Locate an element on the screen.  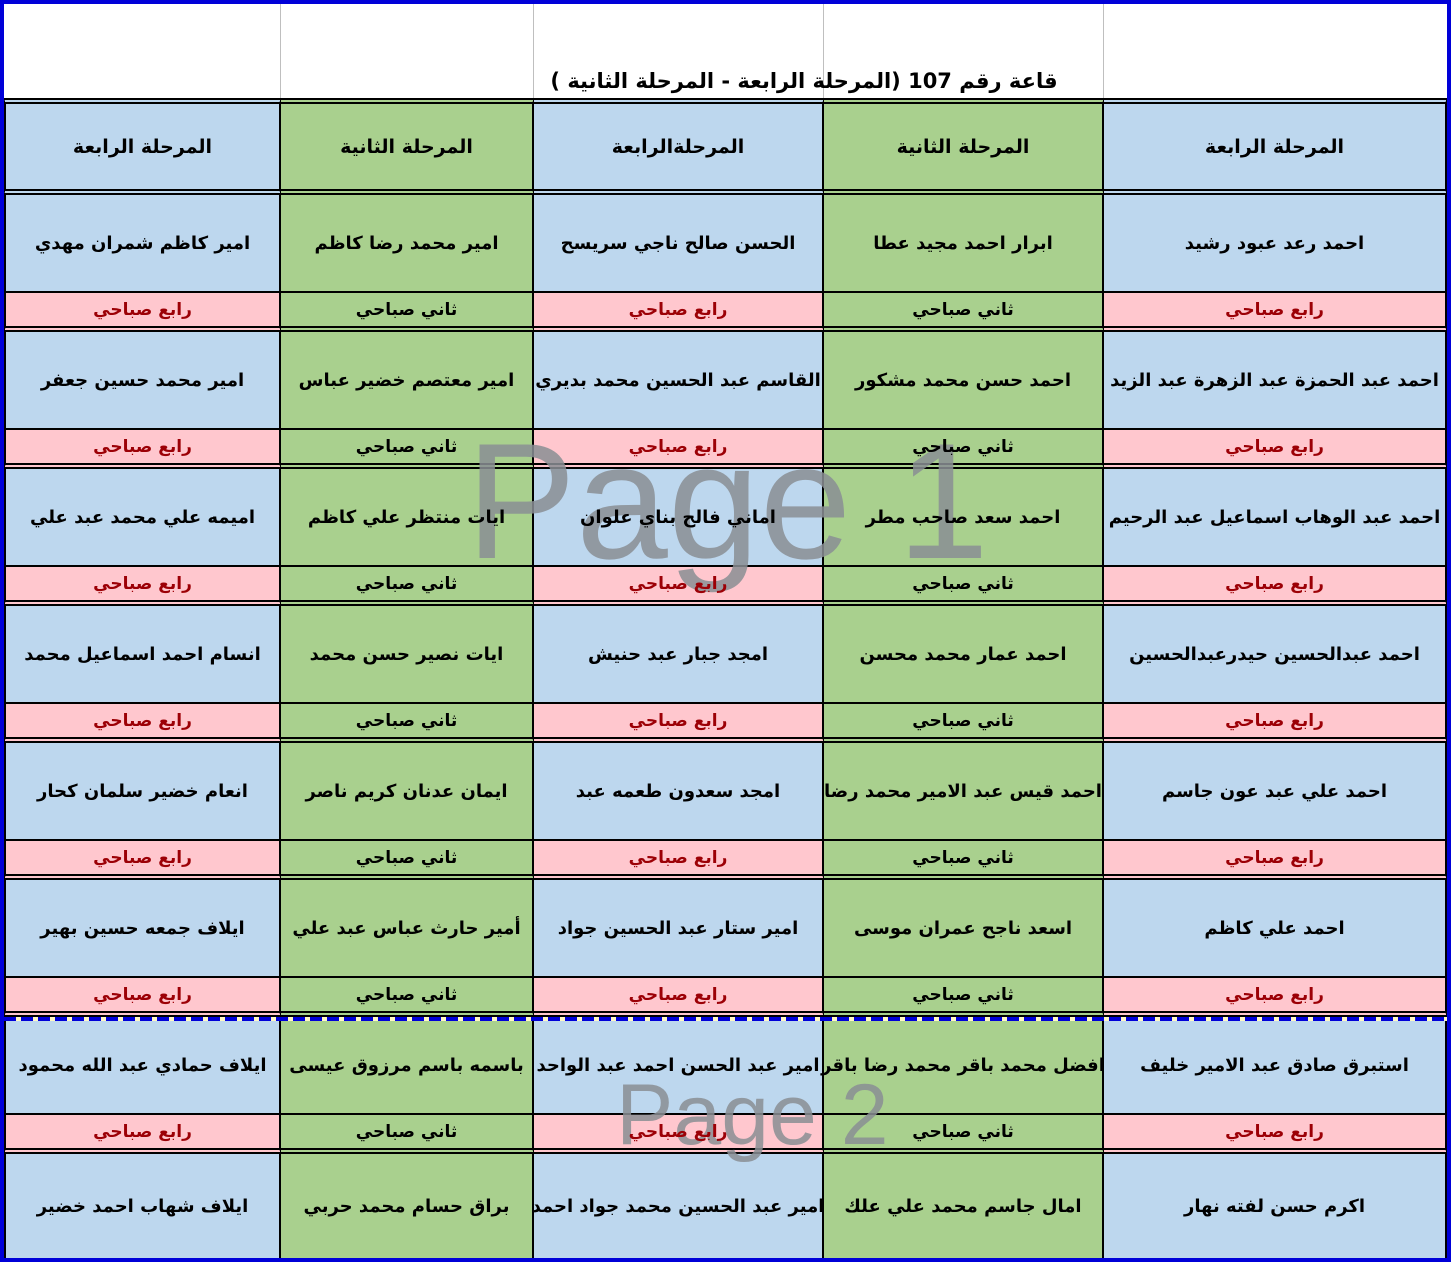
student-name-cell: امجد جبار عبد حنيش is located at coordinates (679, 654).